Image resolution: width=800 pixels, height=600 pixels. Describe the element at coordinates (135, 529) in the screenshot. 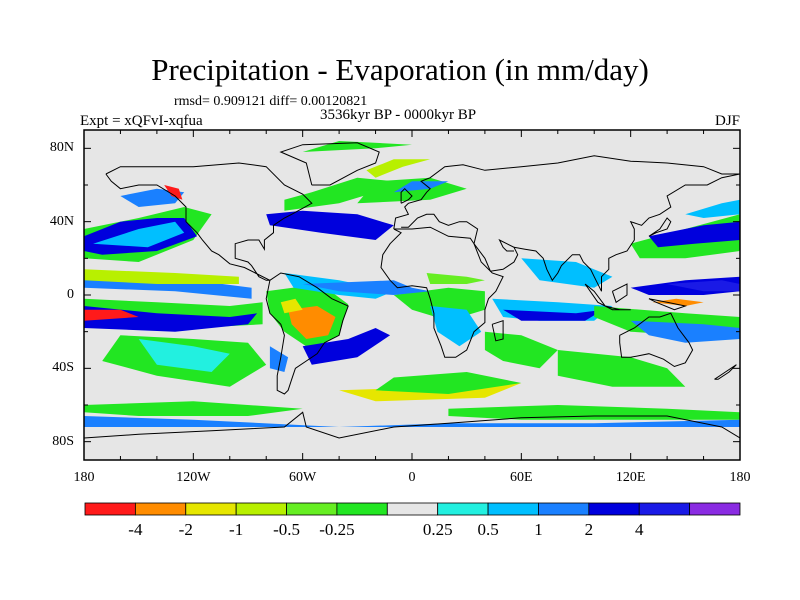

I see `colorbar-label: -4` at that location.